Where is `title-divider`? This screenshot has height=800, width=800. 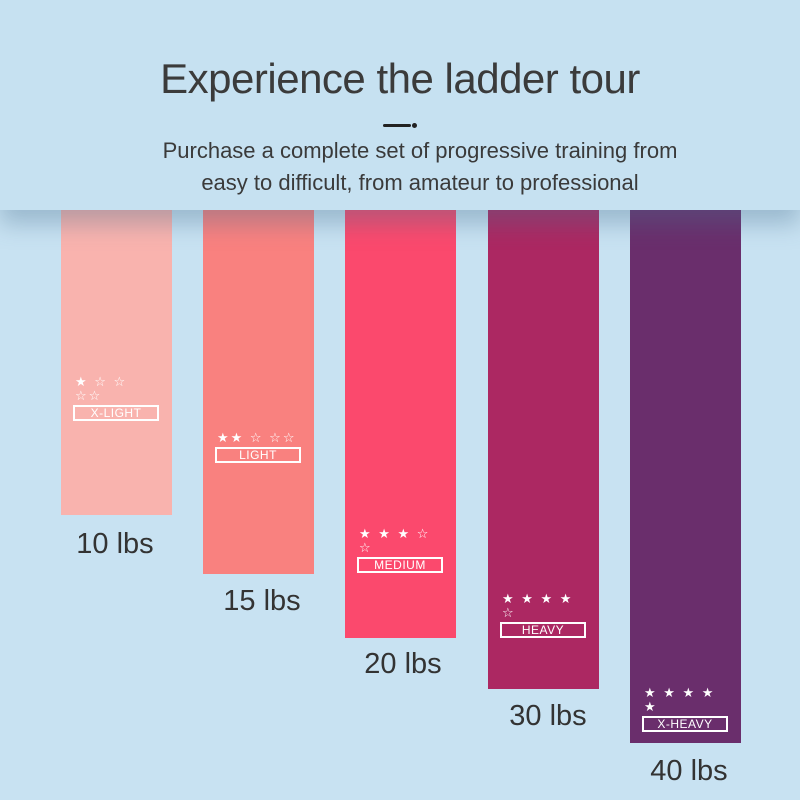 title-divider is located at coordinates (397, 125).